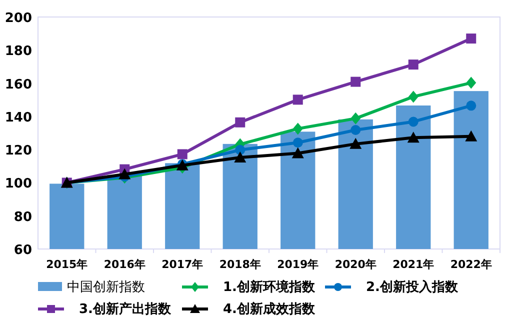 The height and width of the screenshot is (333, 507). What do you see at coordinates (125, 309) in the screenshot?
I see `legend-label: 3.创新产出指数` at bounding box center [125, 309].